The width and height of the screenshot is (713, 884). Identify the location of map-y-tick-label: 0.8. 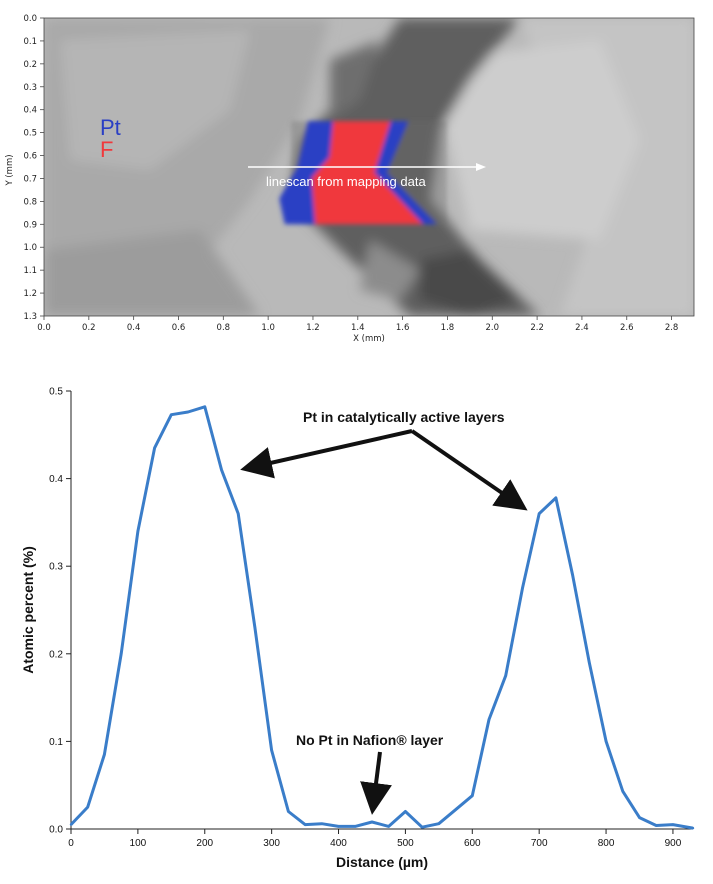
(30, 202).